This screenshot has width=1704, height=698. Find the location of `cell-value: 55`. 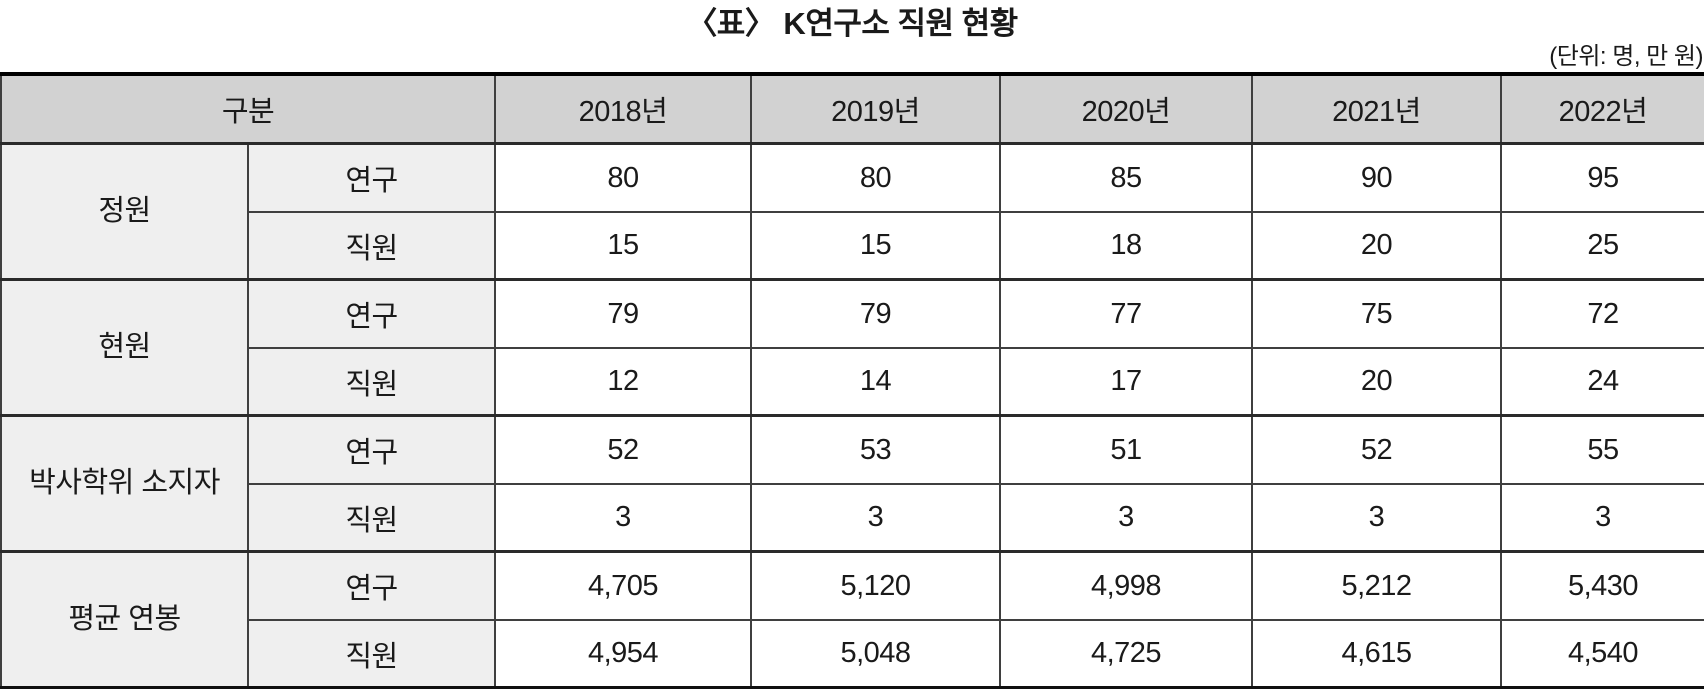

cell-value: 55 is located at coordinates (1602, 449).